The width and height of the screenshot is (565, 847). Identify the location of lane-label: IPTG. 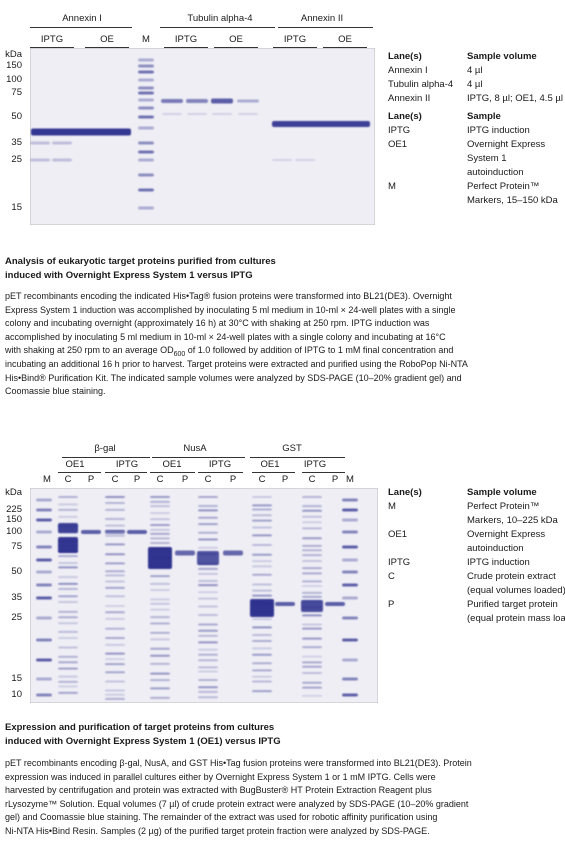
(186, 39).